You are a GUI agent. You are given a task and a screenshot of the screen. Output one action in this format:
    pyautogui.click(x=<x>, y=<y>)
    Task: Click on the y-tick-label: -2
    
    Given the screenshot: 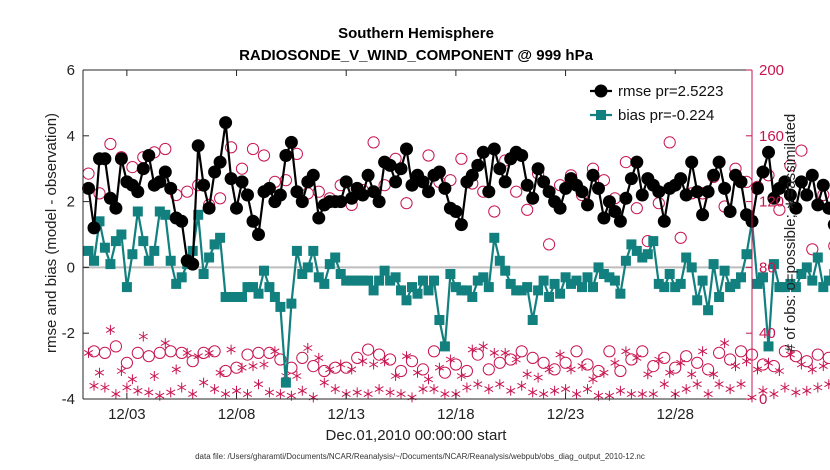 What is the action you would take?
    pyautogui.click(x=68, y=333)
    